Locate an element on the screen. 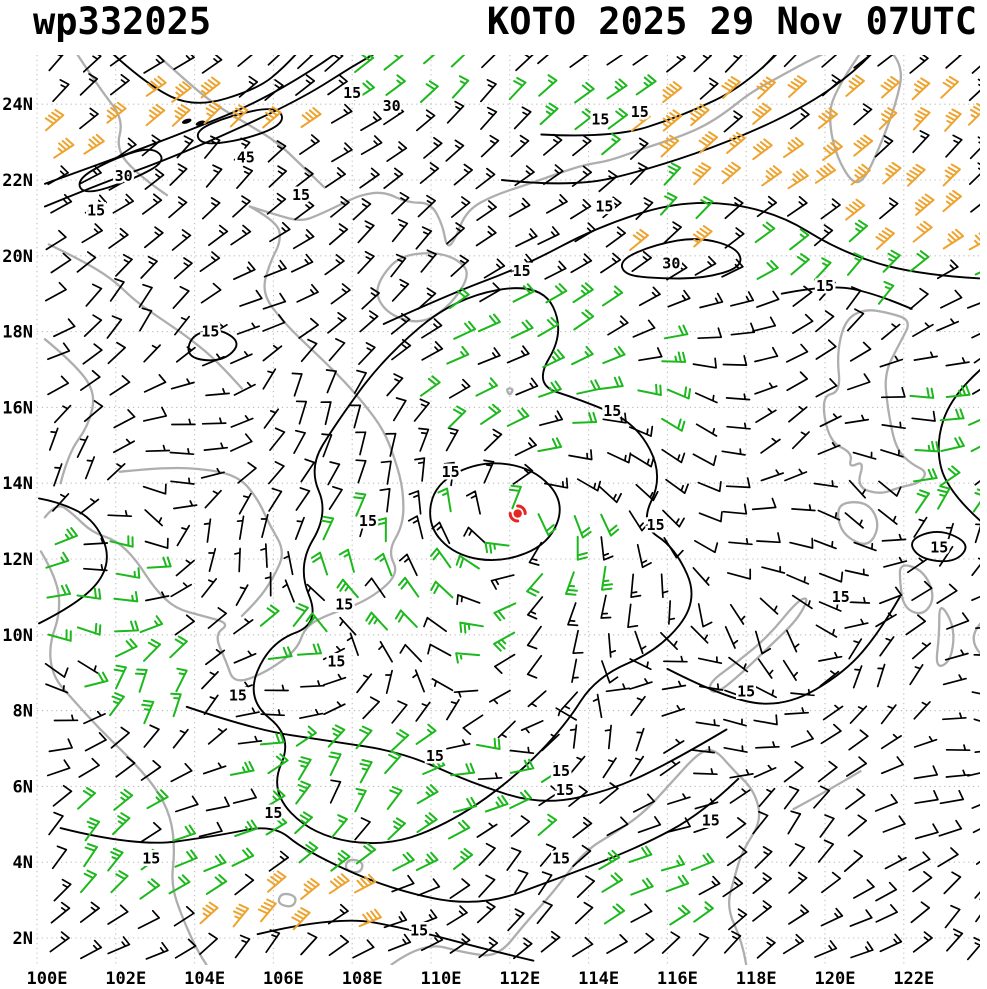 The image size is (987, 989). lon-axis-label: 100E is located at coordinates (47, 979).